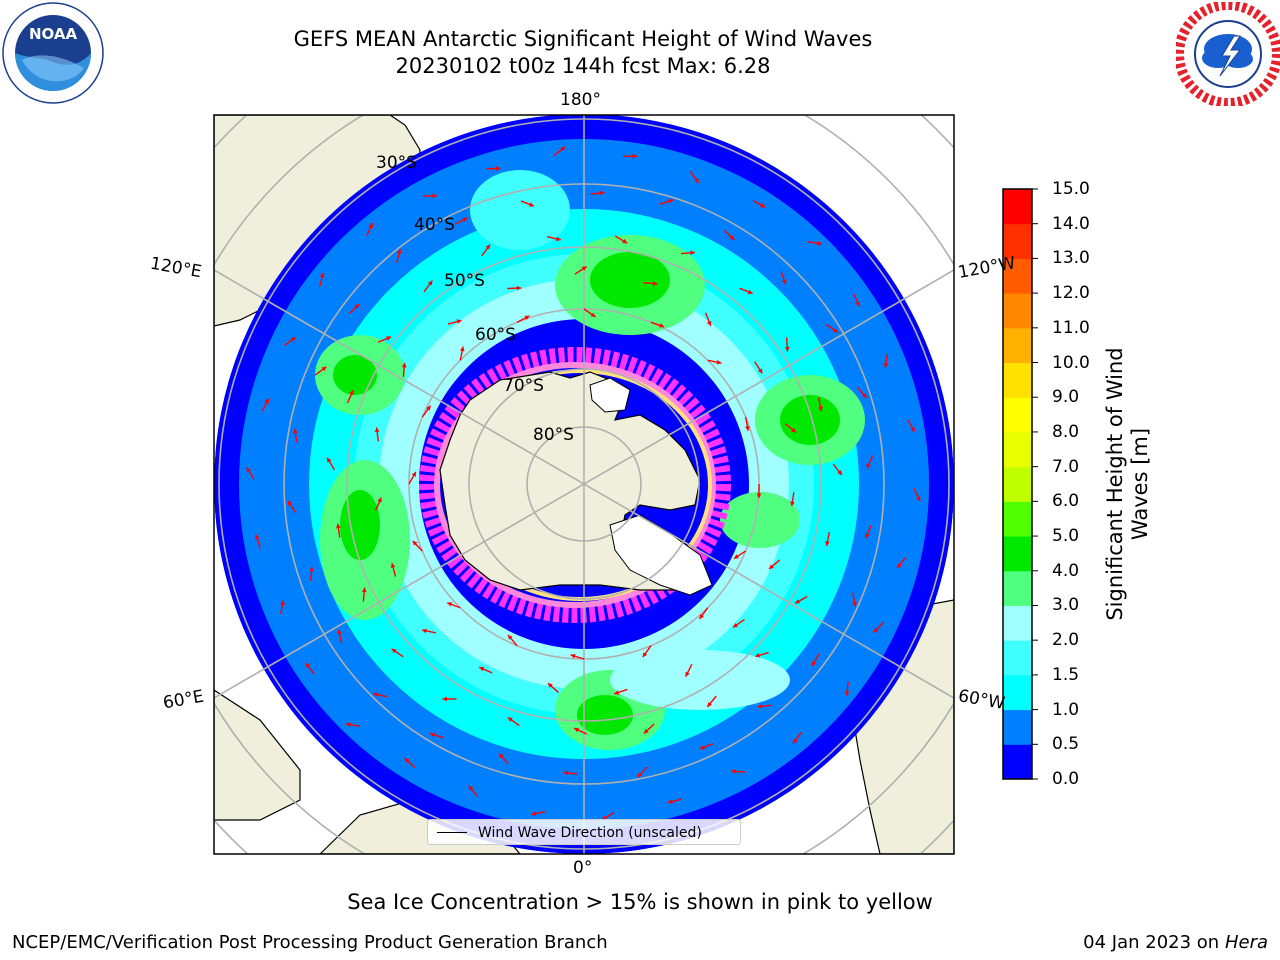 The width and height of the screenshot is (1280, 960). Describe the element at coordinates (1154, 942) in the screenshot. I see `footer-date-text: 04 Jan 2023 on` at that location.